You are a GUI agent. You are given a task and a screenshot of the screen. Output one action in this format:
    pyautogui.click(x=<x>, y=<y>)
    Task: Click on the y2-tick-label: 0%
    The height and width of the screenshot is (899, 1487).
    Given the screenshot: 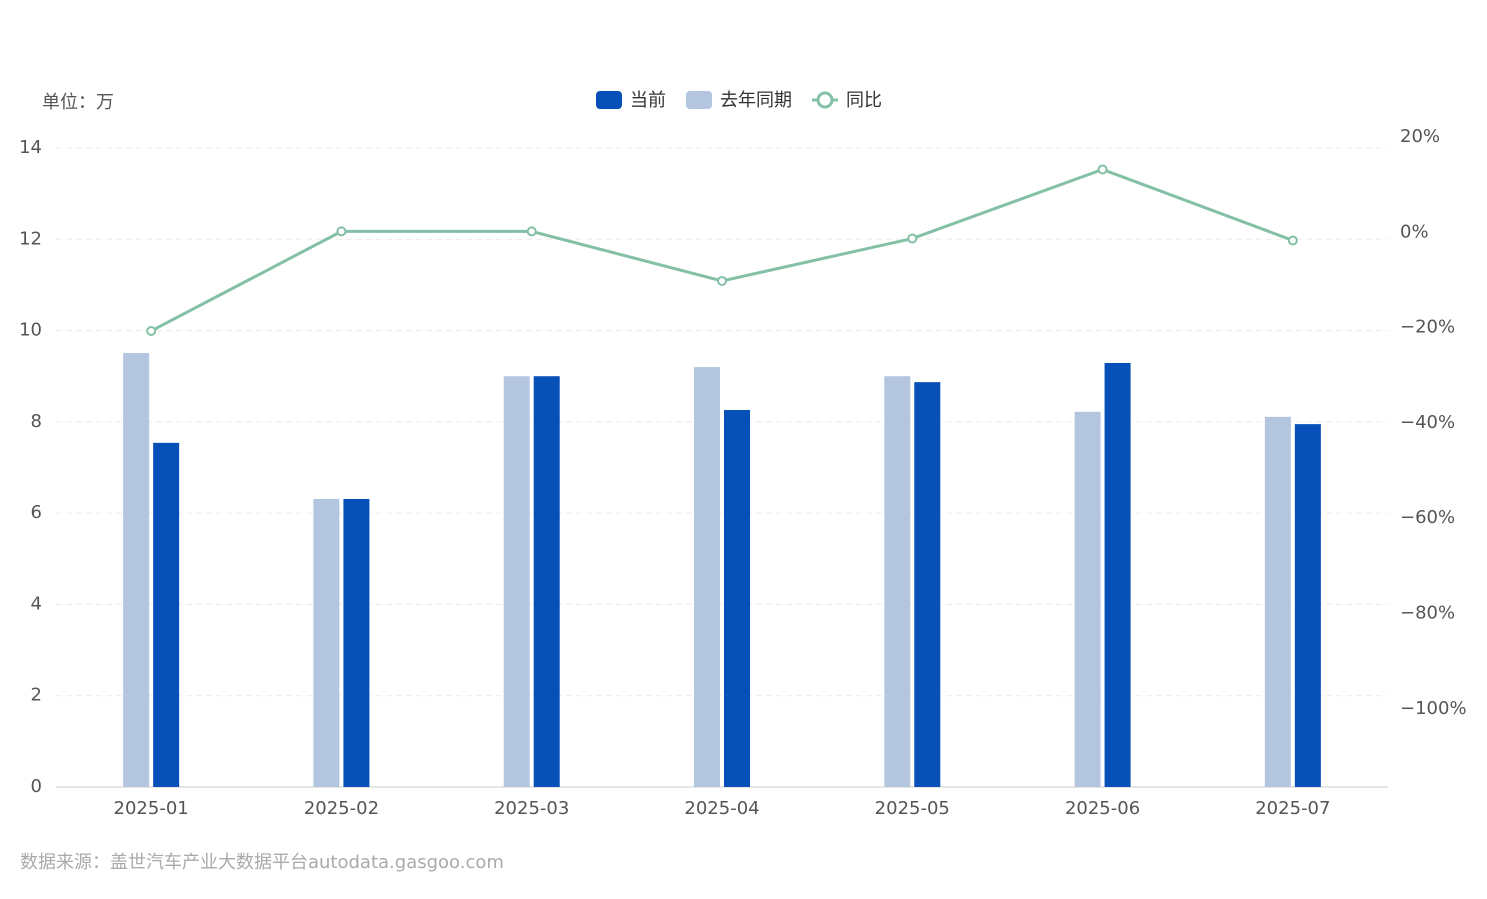 What is the action you would take?
    pyautogui.click(x=1414, y=231)
    